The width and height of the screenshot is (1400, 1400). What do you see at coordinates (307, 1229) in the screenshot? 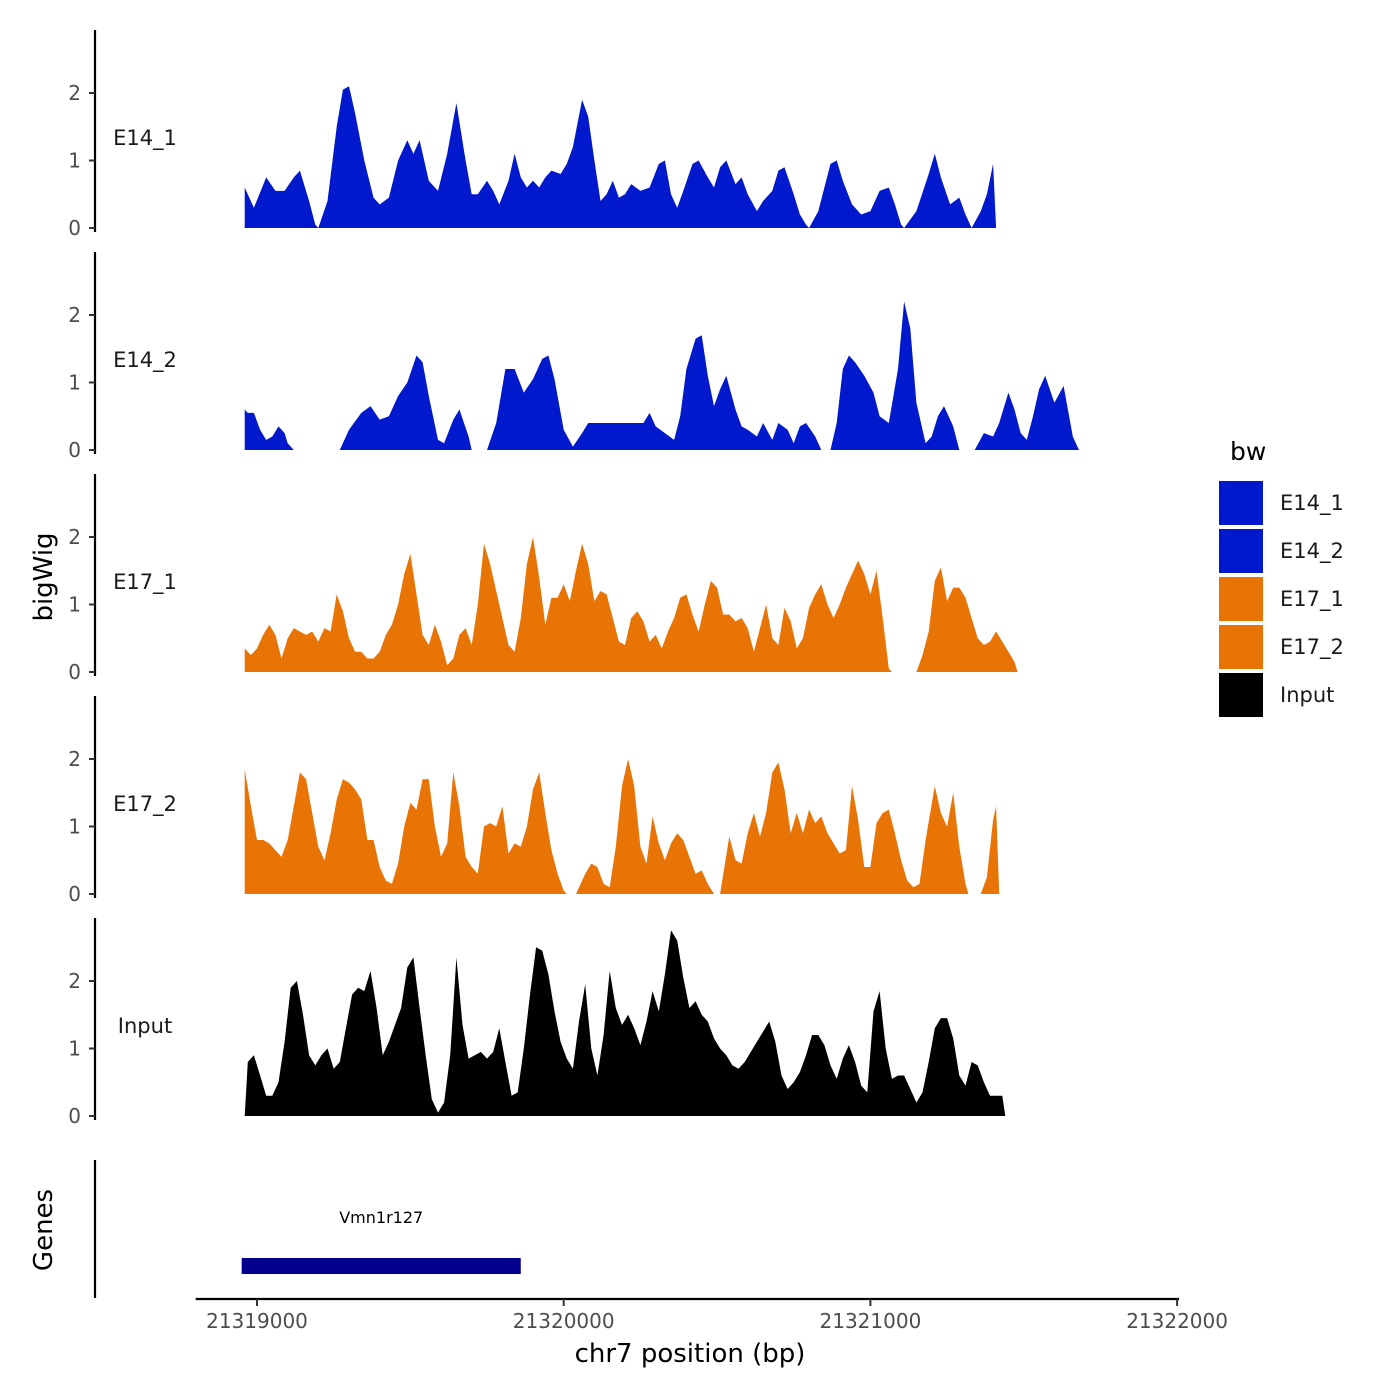
I see `genes-panel: Vmn1r127` at bounding box center [307, 1229].